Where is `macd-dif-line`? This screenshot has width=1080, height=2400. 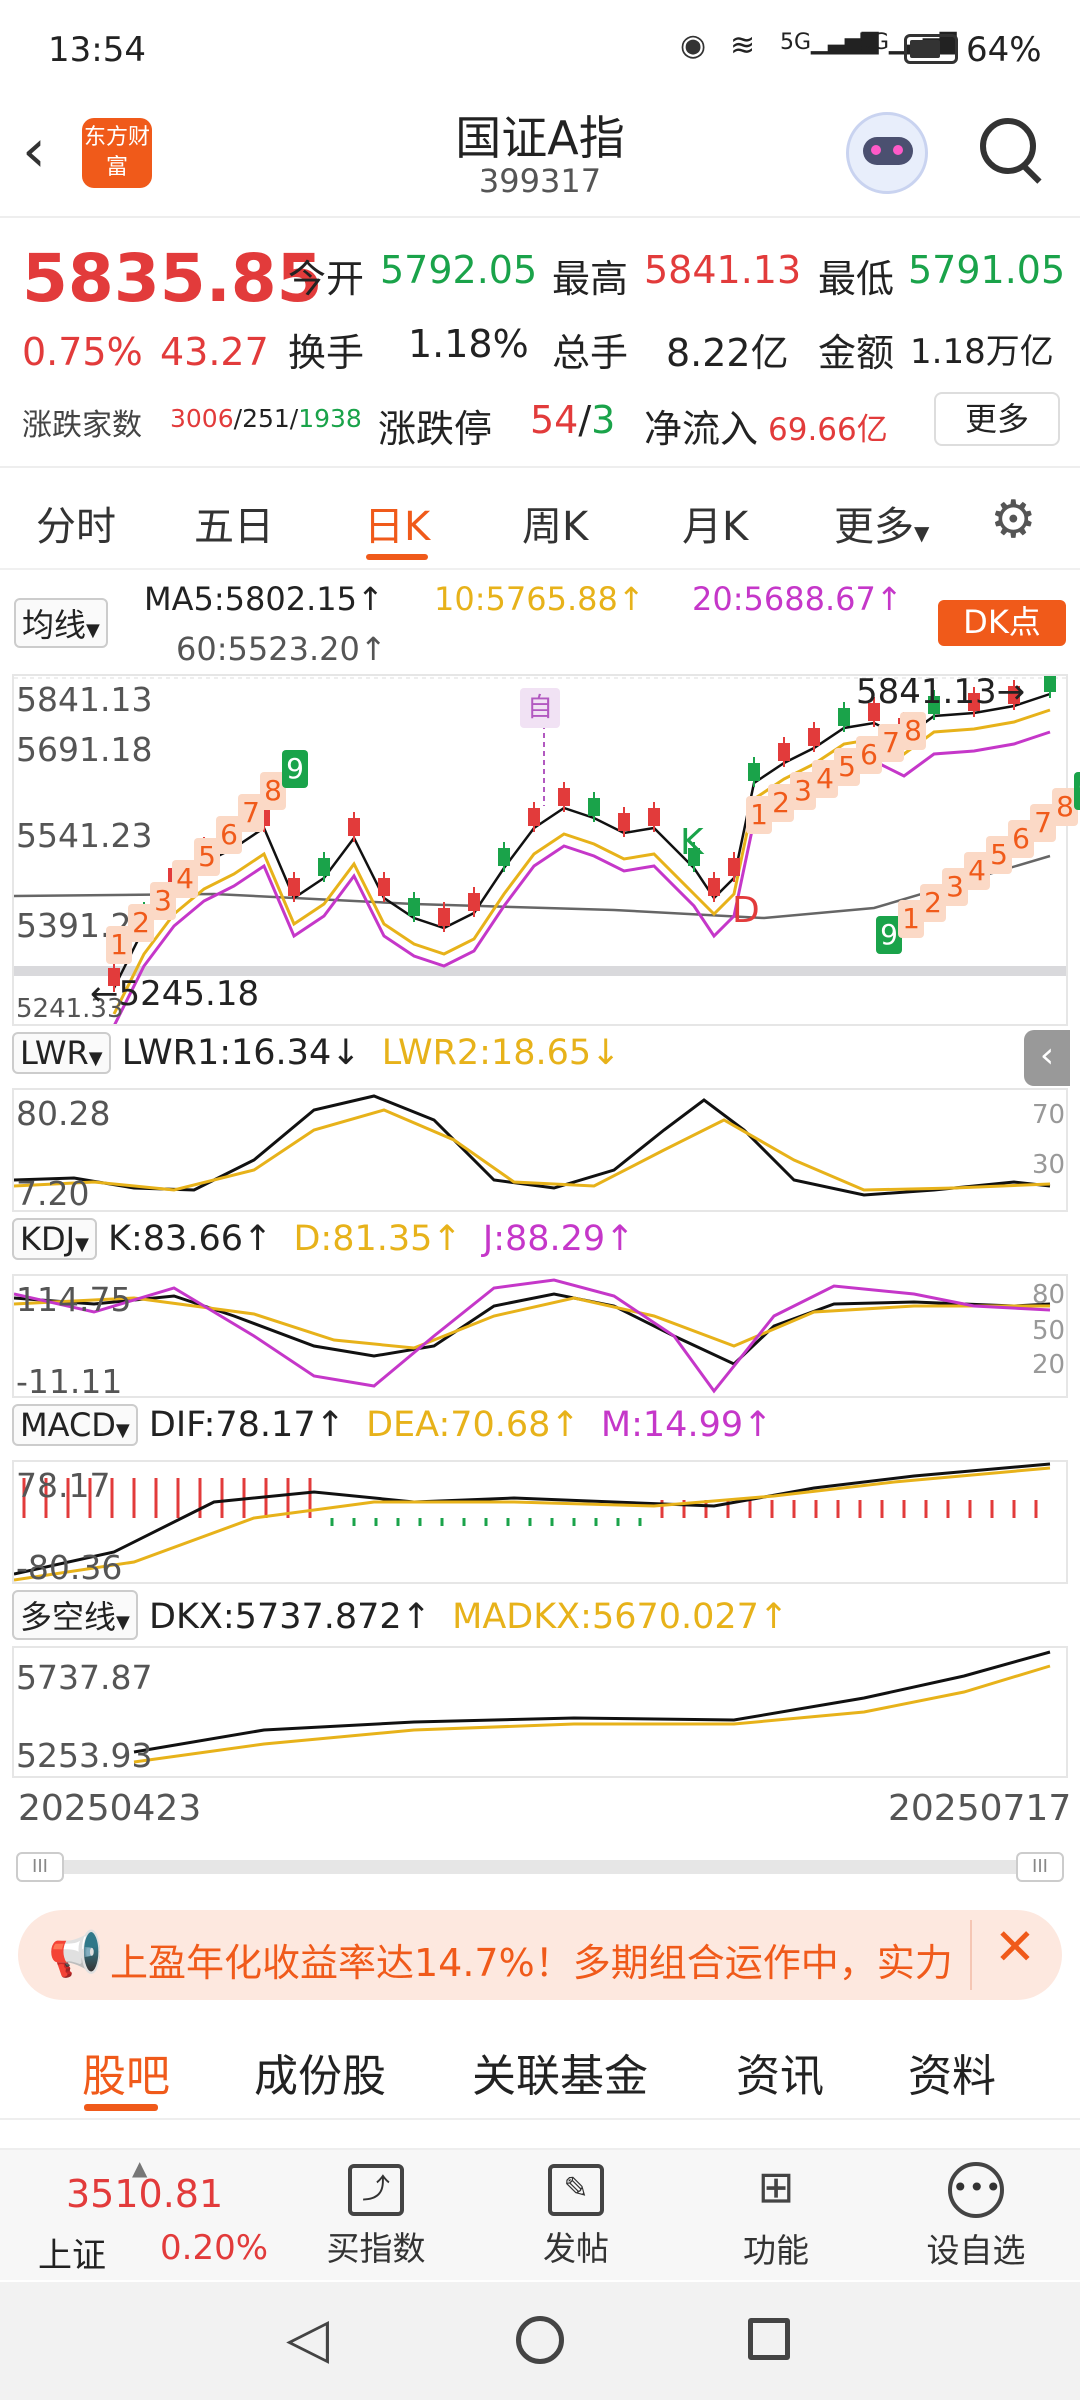 macd-dif-line is located at coordinates (532, 1519).